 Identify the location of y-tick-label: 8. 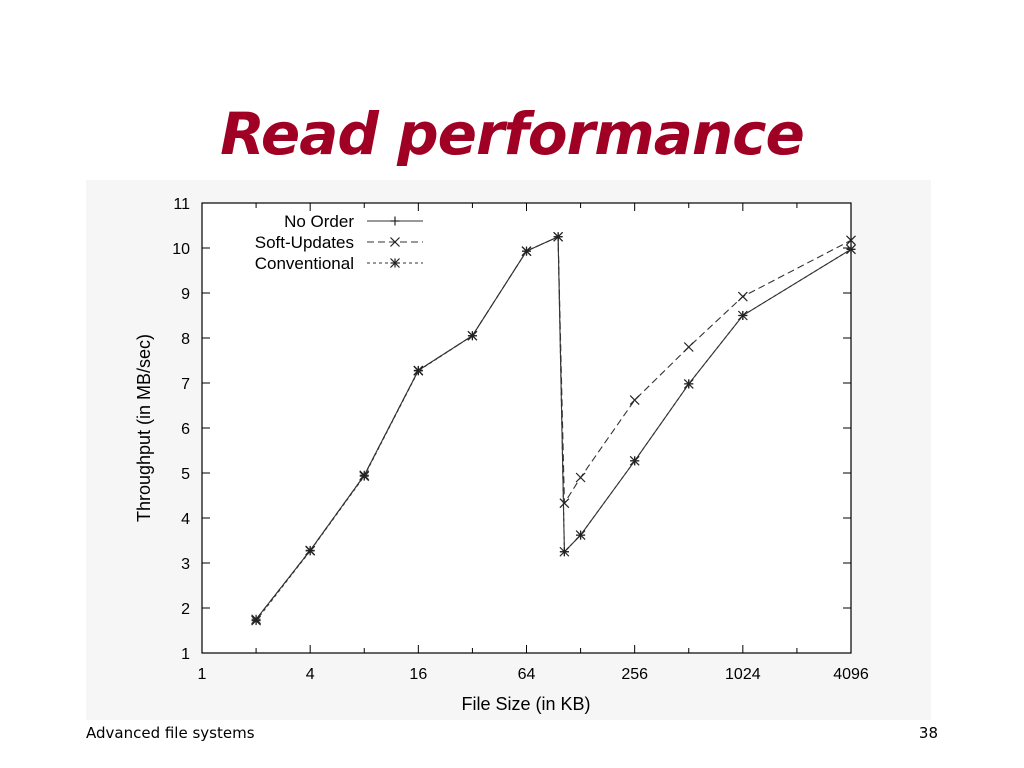
(185, 339).